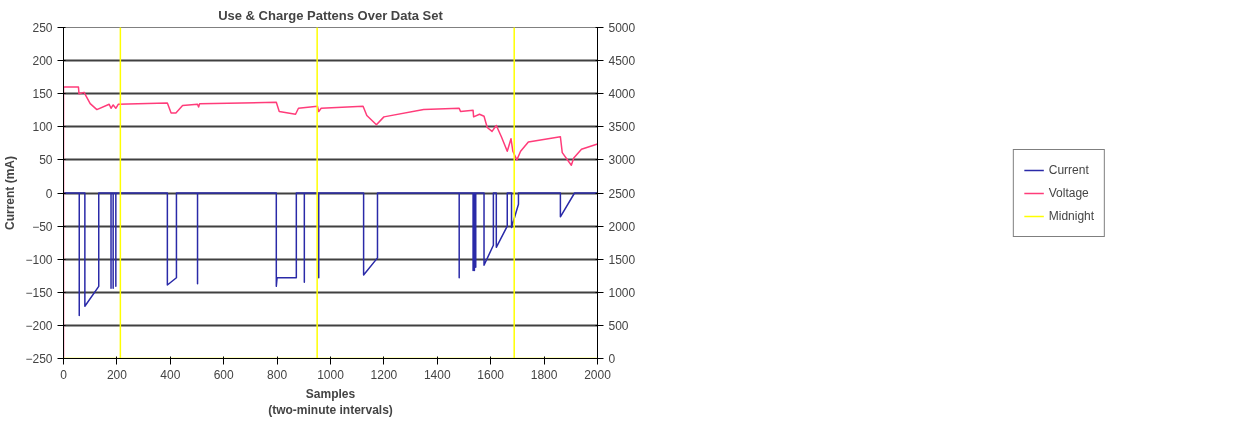 Image resolution: width=1238 pixels, height=427 pixels. Describe the element at coordinates (622, 160) in the screenshot. I see `y2-tick-label: 3000` at that location.